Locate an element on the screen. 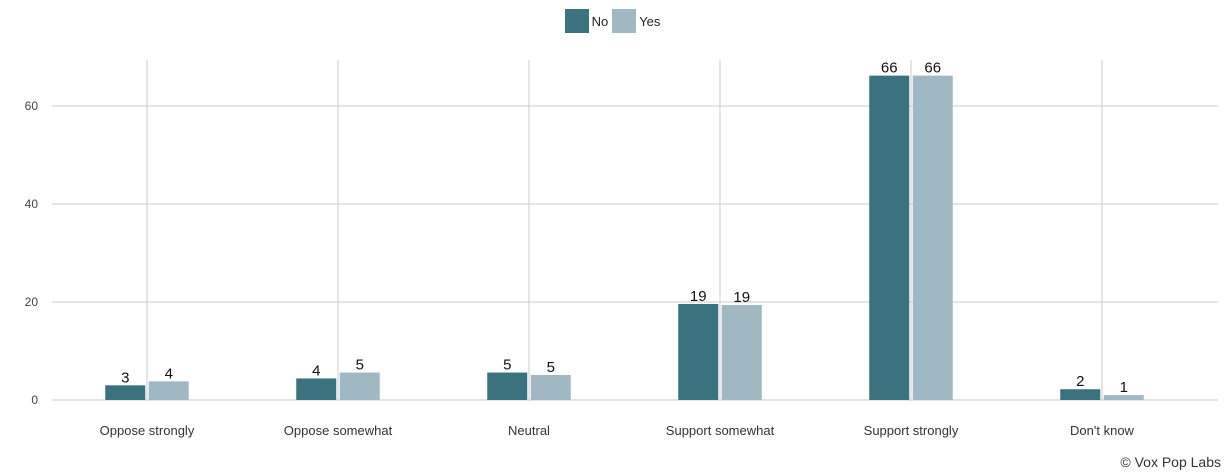  x-tick-label: Oppose strongly is located at coordinates (147, 430).